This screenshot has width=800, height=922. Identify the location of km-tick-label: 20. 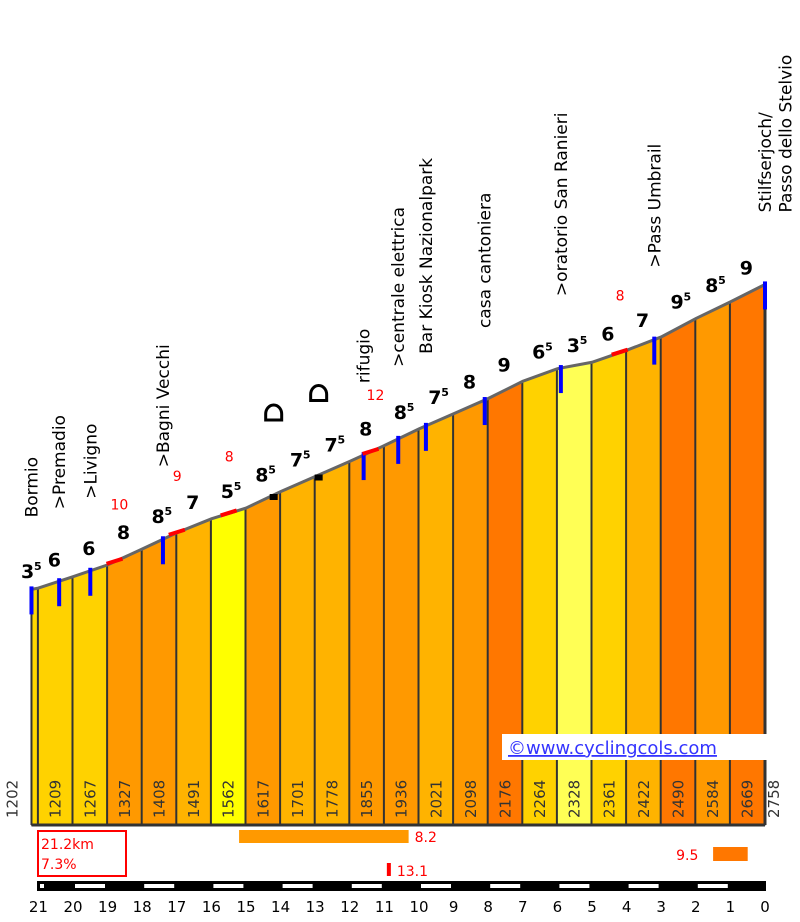
(72, 907).